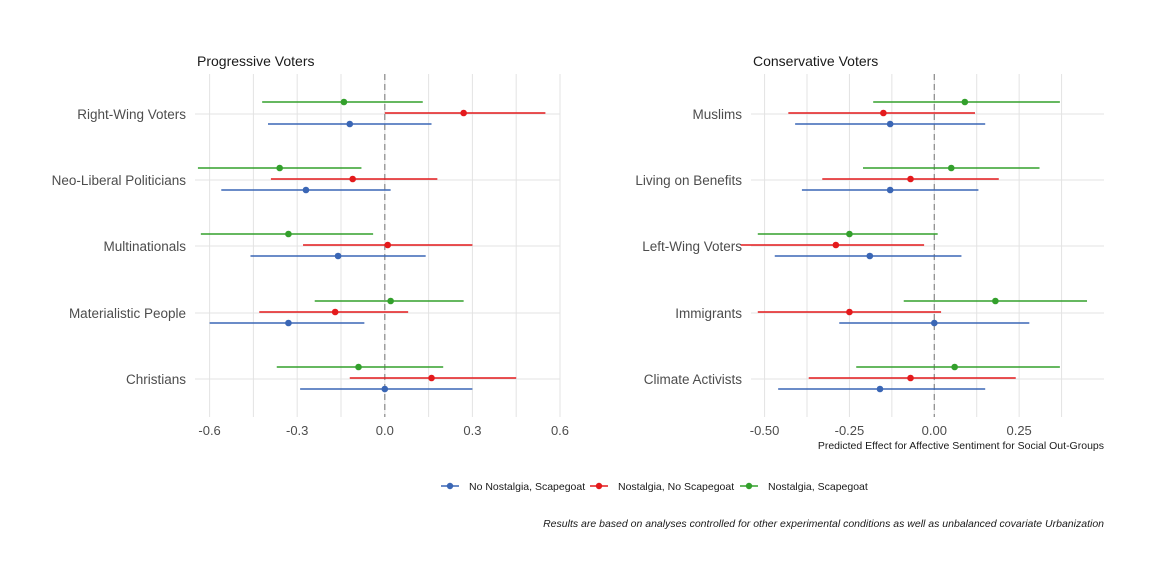 The image size is (1152, 576). I want to click on legend-label: Nostalgia, No Scapegoat, so click(676, 487).